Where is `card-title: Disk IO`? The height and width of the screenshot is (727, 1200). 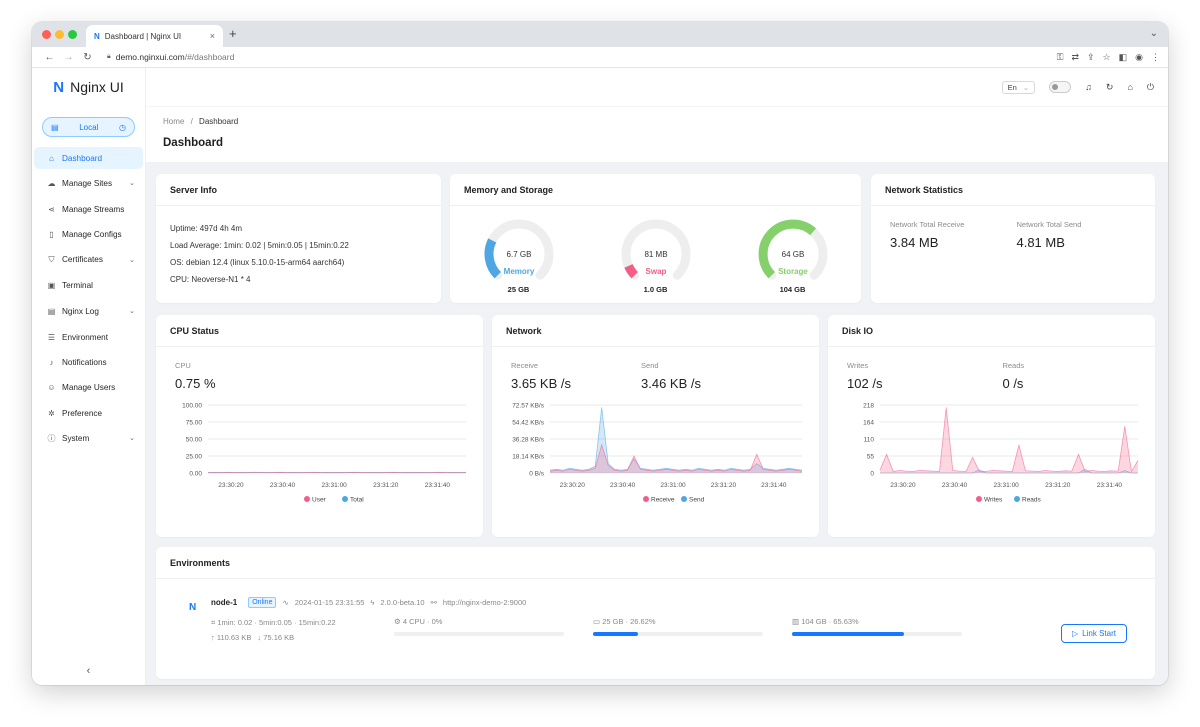 card-title: Disk IO is located at coordinates (991, 331).